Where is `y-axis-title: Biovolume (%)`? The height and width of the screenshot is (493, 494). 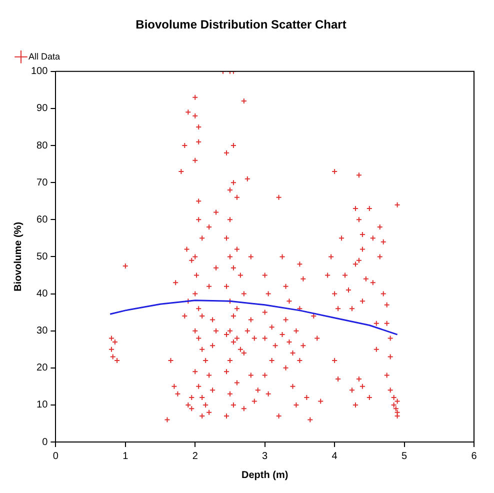 y-axis-title: Biovolume (%) is located at coordinates (18, 257).